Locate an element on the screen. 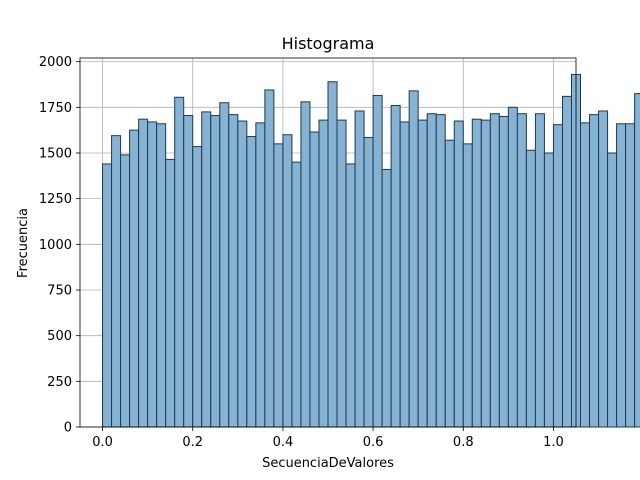 The height and width of the screenshot is (480, 640). x-tick-label: 0.0 is located at coordinates (102, 442).